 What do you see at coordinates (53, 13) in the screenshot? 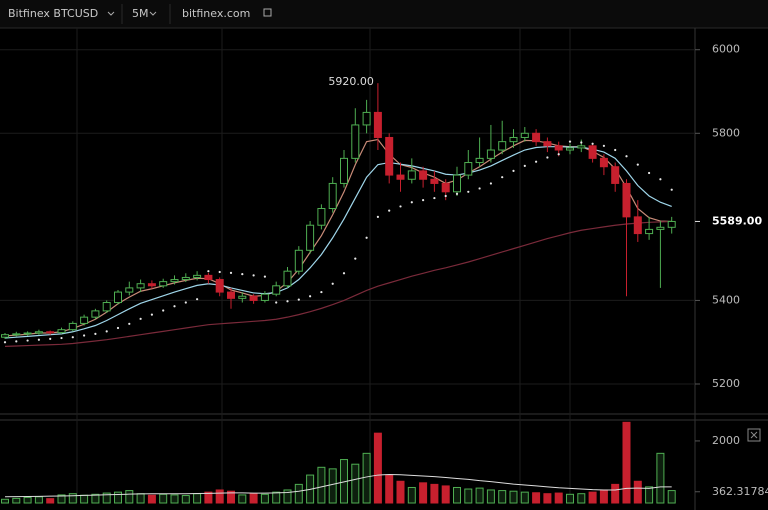
I see `symbol-button: Bitfinex BTCUSD` at bounding box center [53, 13].